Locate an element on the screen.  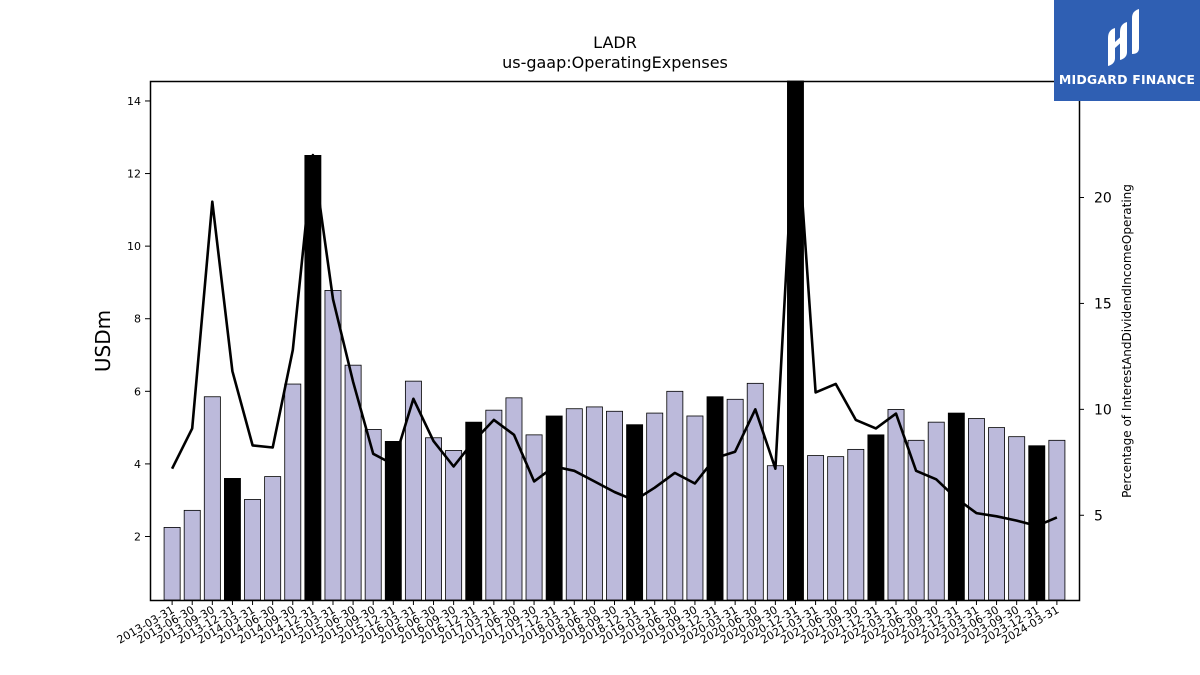
y2-tick-label: 20 is located at coordinates (1103, 199).